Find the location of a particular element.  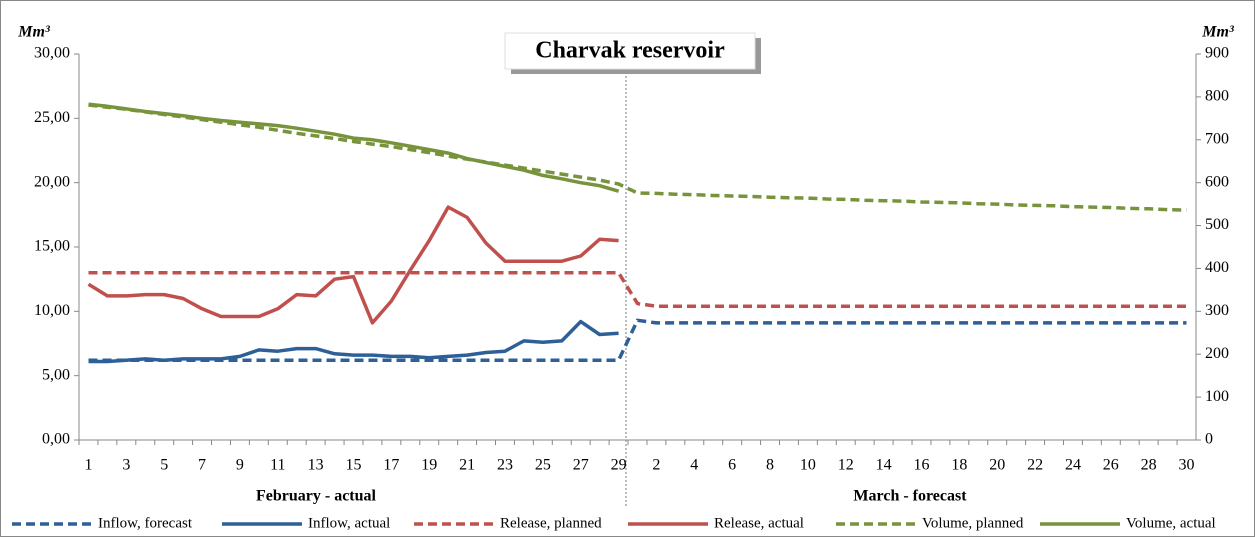

x-tick-label: 6 is located at coordinates (732, 465).